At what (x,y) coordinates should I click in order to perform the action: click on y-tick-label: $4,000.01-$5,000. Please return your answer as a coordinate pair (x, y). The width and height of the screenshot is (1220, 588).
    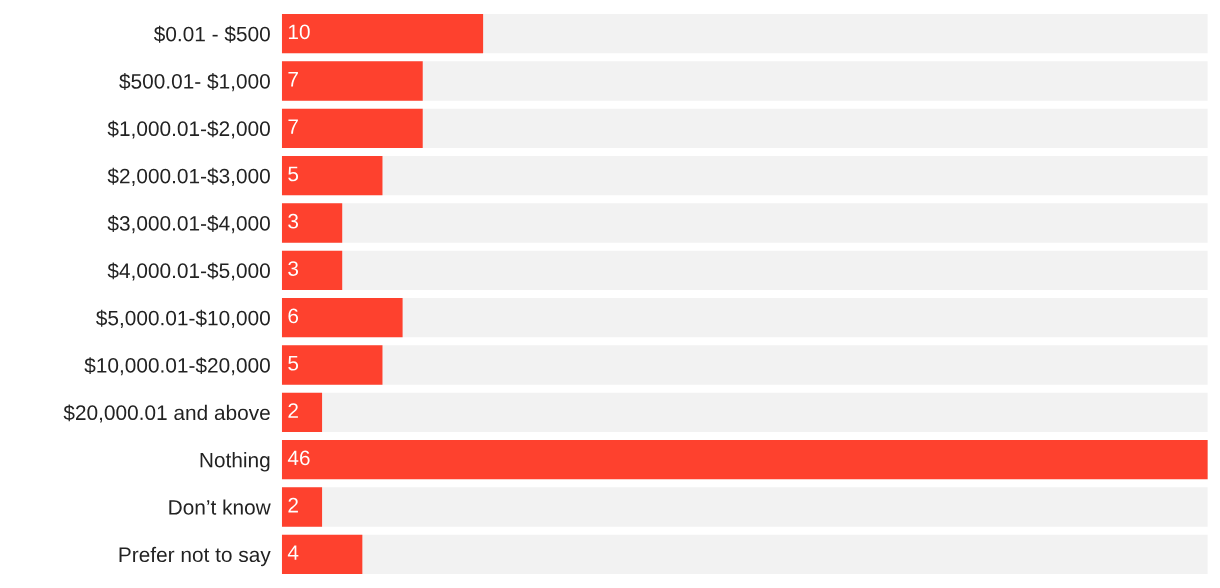
    Looking at the image, I should click on (188, 271).